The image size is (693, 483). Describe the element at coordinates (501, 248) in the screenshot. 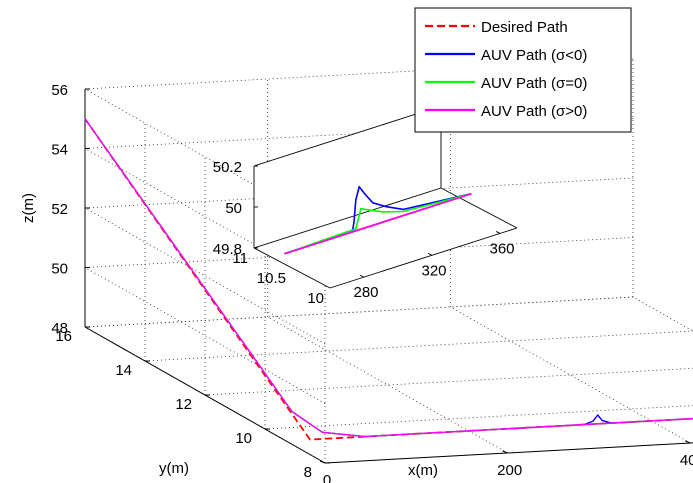

I see `inset-x-tick-label: 360` at that location.